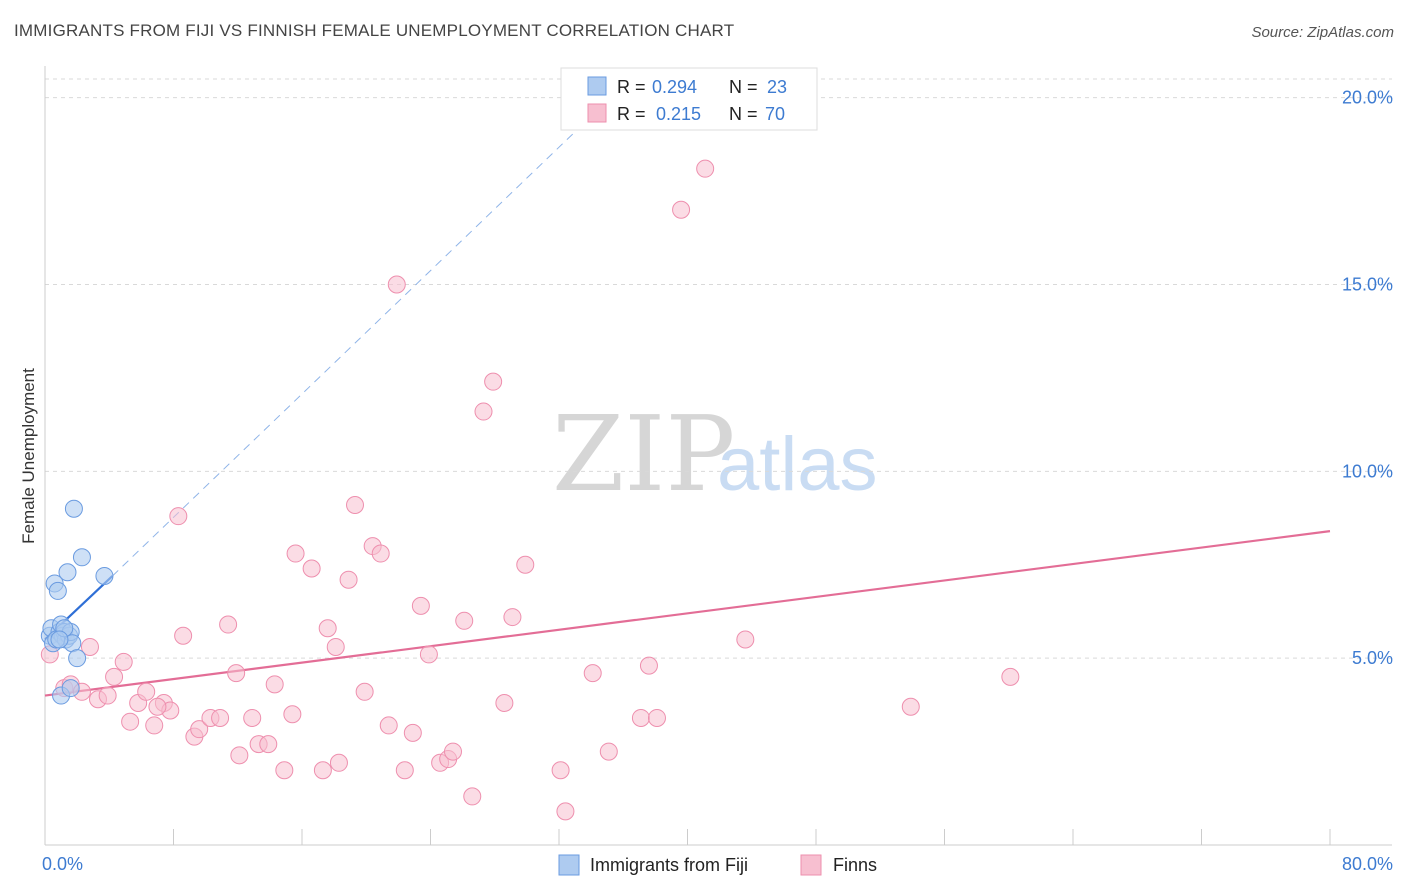  I want to click on y-tick-label-5: 5.0%, so click(1372, 658).